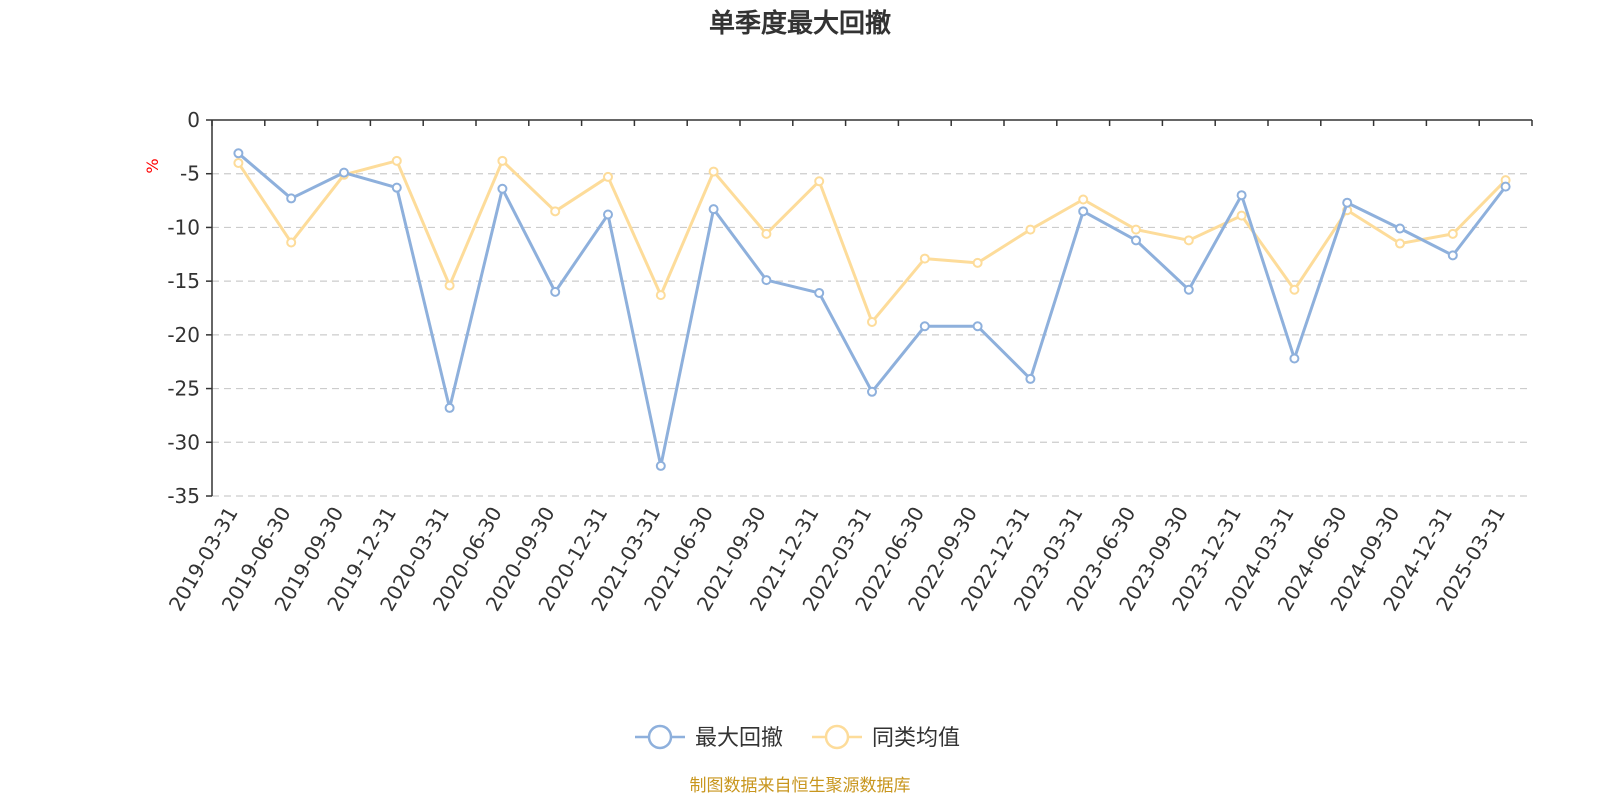 This screenshot has width=1600, height=800. Describe the element at coordinates (183, 227) in the screenshot. I see `y-tick-label: -10` at that location.